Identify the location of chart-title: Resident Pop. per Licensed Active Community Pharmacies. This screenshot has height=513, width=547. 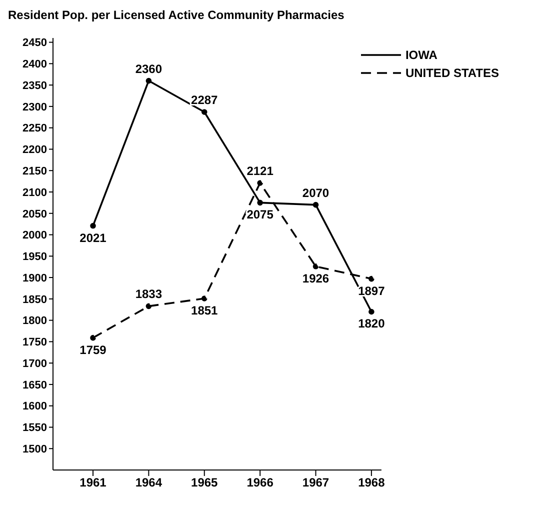
(177, 16).